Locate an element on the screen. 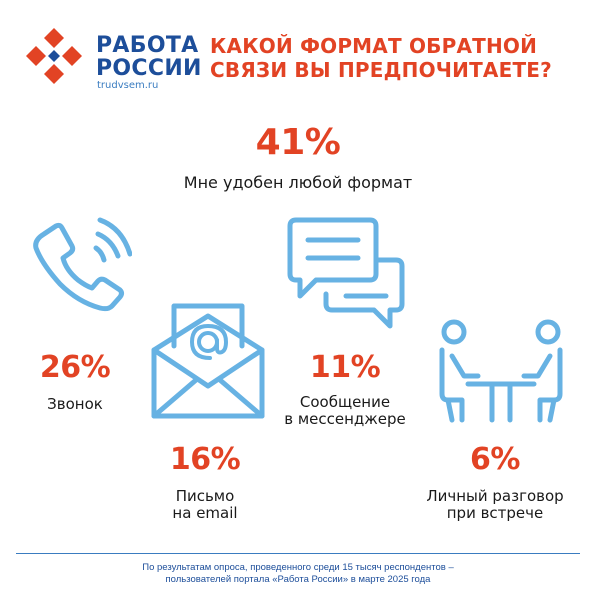 Image resolution: width=596 pixels, height=596 pixels. stat-label-email: Письмо на email is located at coordinates (205, 505).